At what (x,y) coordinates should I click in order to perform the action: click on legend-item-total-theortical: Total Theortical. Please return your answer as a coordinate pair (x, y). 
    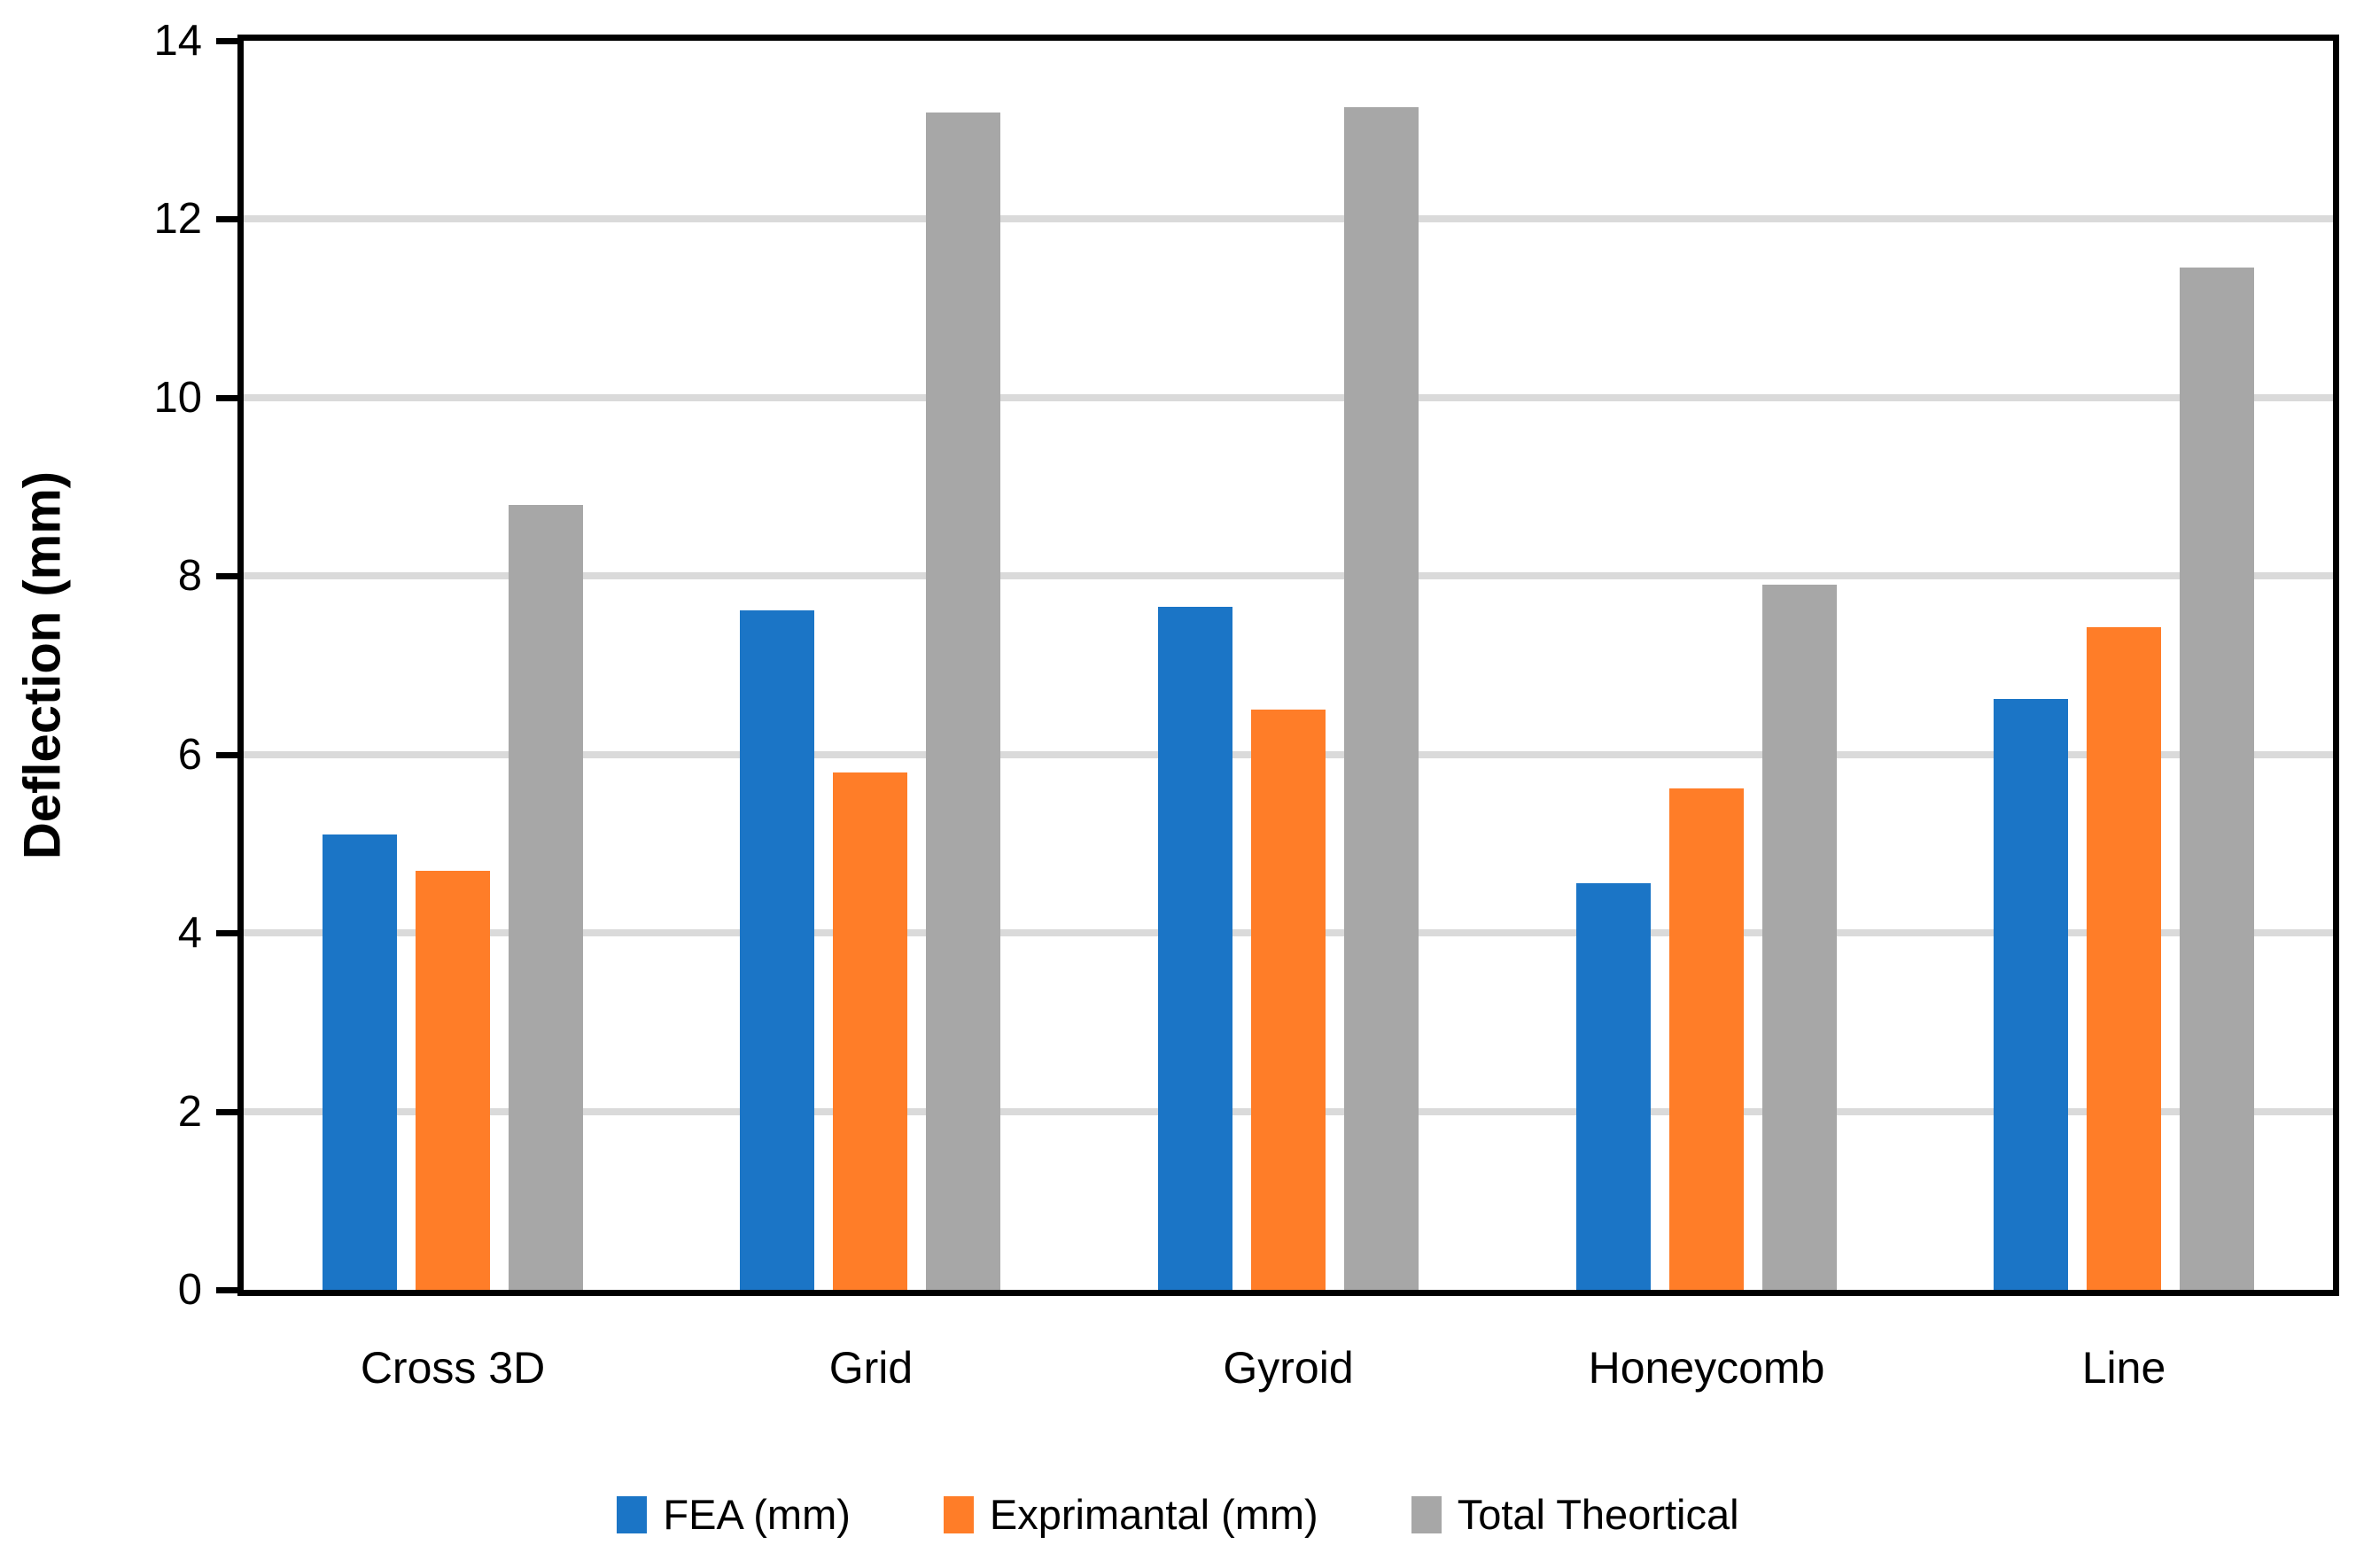
    Looking at the image, I should click on (1575, 1514).